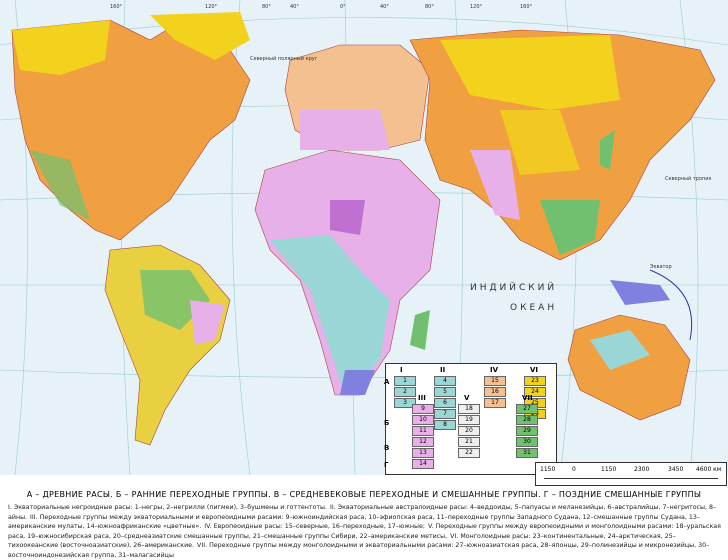 Image resolution: width=728 pixels, height=560 pixels. What do you see at coordinates (387, 448) in the screenshot?
I see `legend-group: В` at bounding box center [387, 448].